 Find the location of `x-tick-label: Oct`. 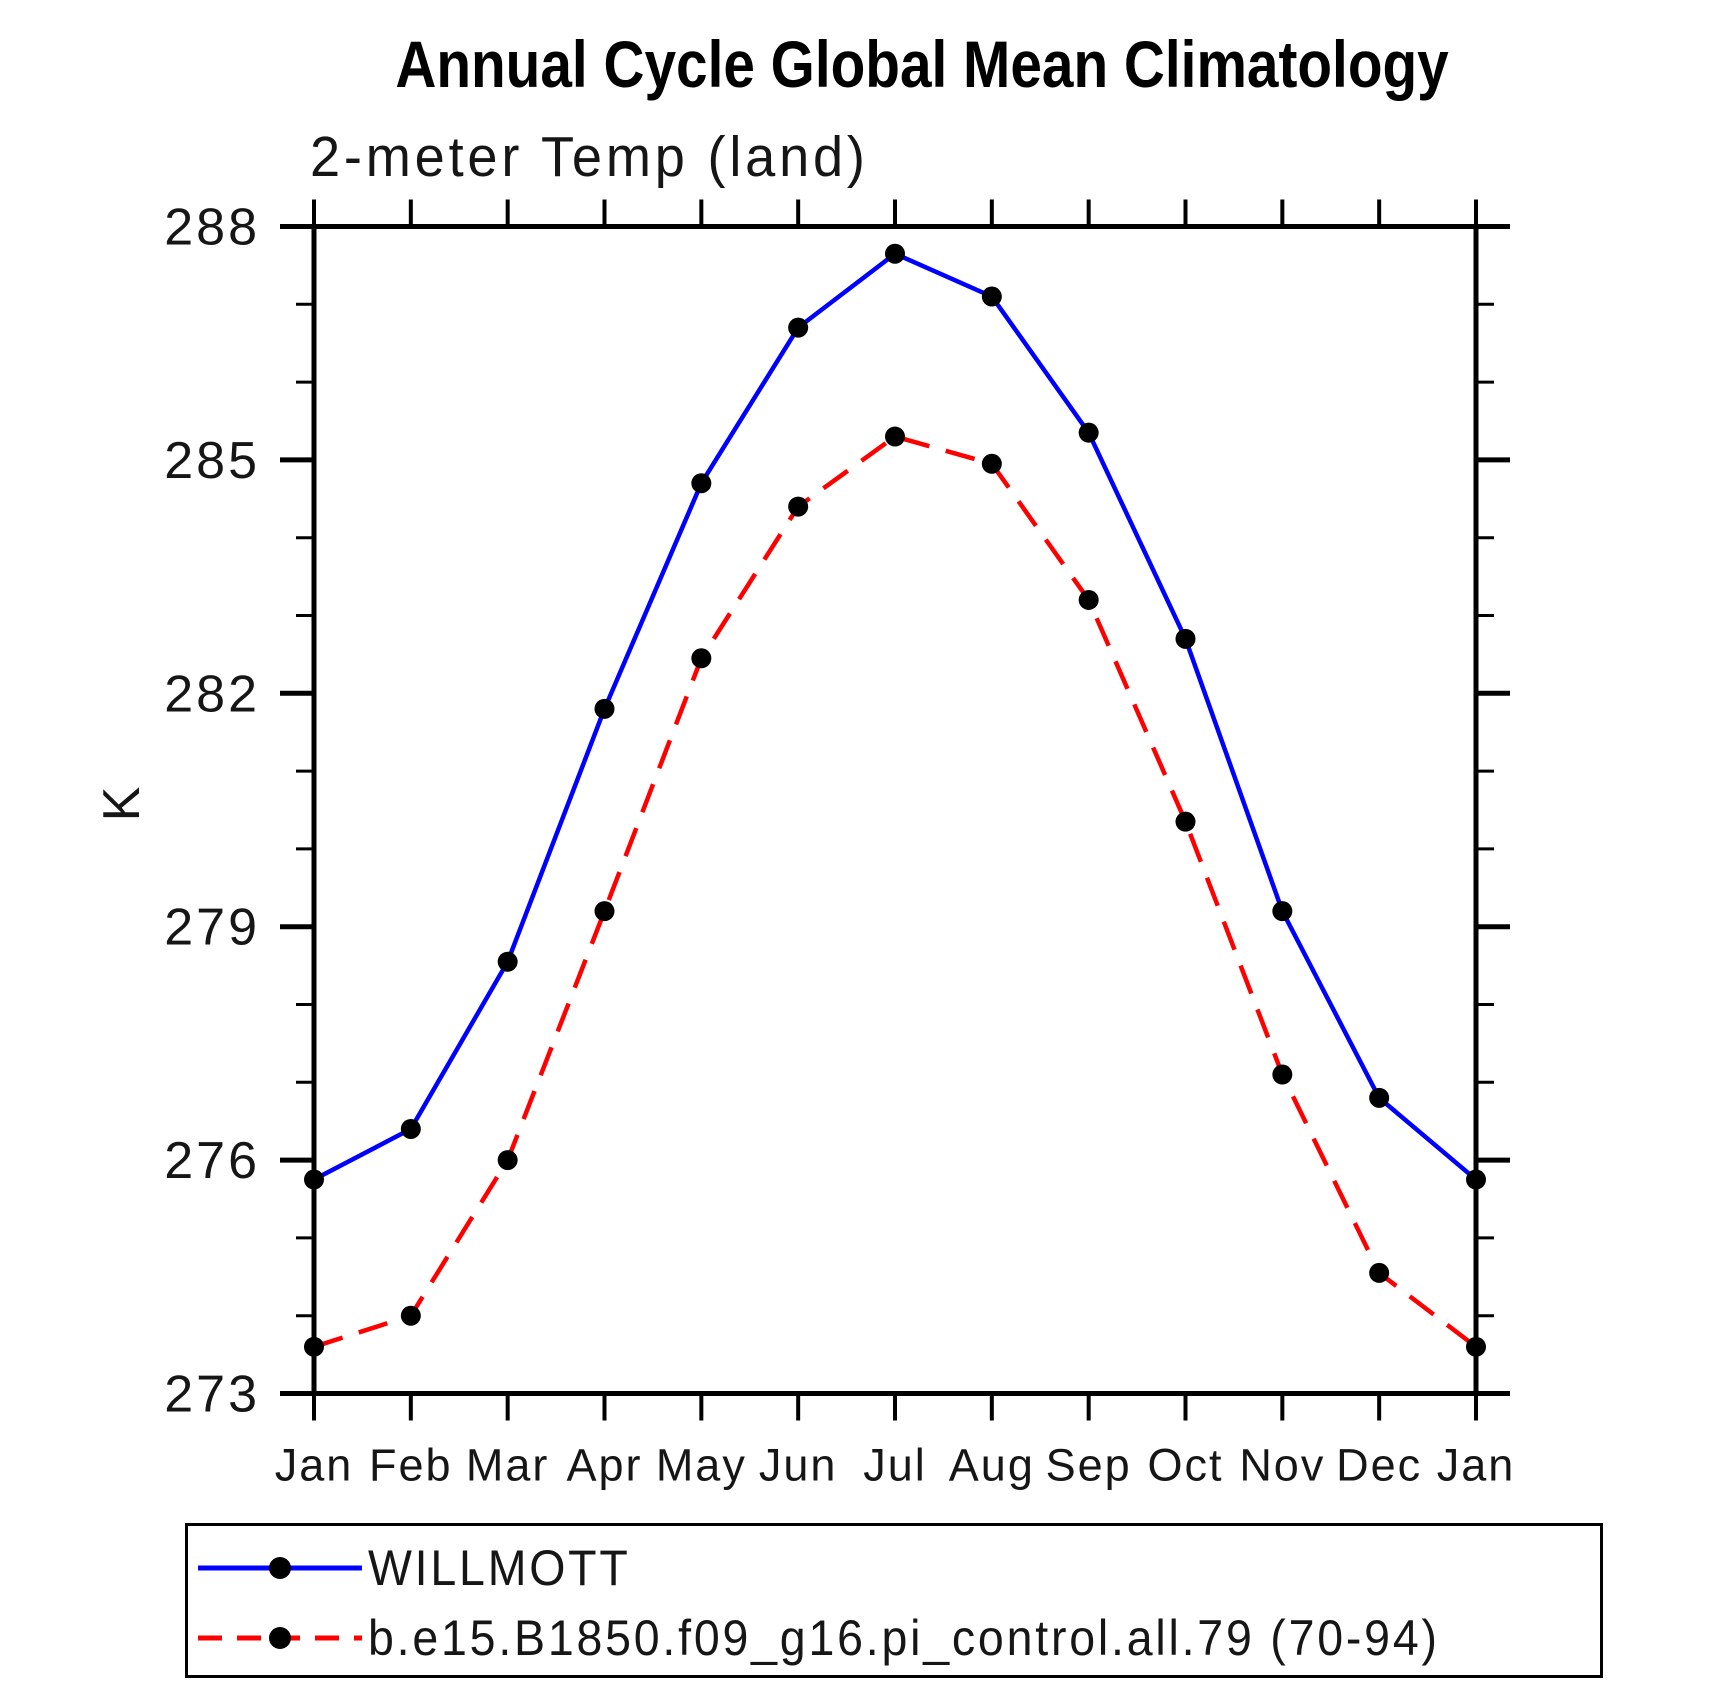

x-tick-label: Oct is located at coordinates (1185, 1465).